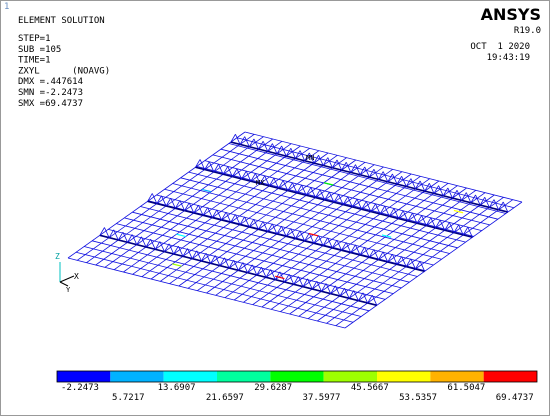 The height and width of the screenshot is (416, 550). What do you see at coordinates (500, 47) in the screenshot?
I see `date: OCT 1 2020` at bounding box center [500, 47].